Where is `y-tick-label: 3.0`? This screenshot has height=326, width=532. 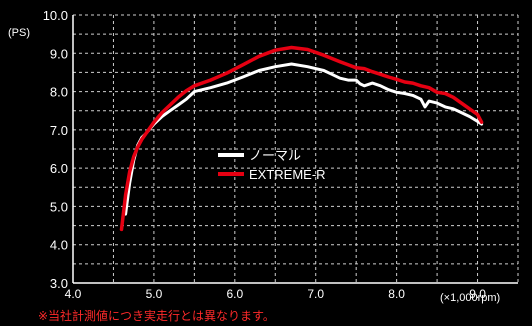 y-tick-label: 3.0 is located at coordinates (59, 283).